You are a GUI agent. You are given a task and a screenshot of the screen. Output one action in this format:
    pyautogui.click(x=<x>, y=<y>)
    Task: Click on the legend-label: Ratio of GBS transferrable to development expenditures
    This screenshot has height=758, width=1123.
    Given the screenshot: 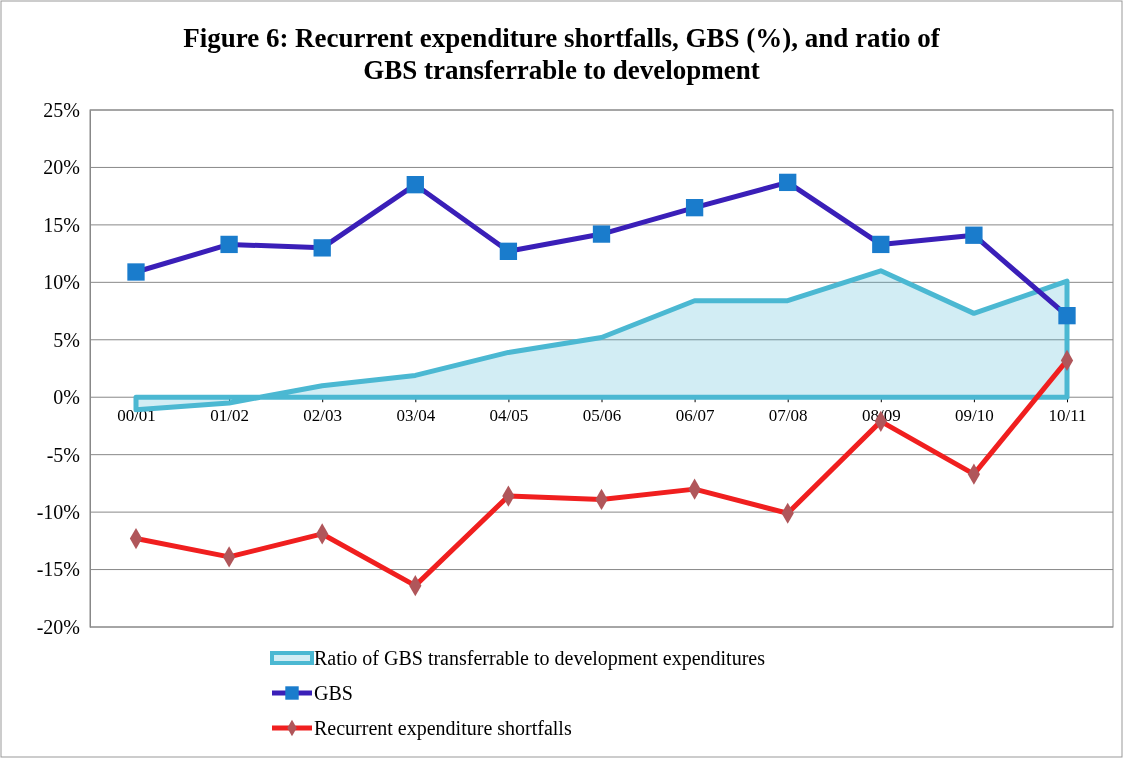 What is the action you would take?
    pyautogui.click(x=540, y=658)
    